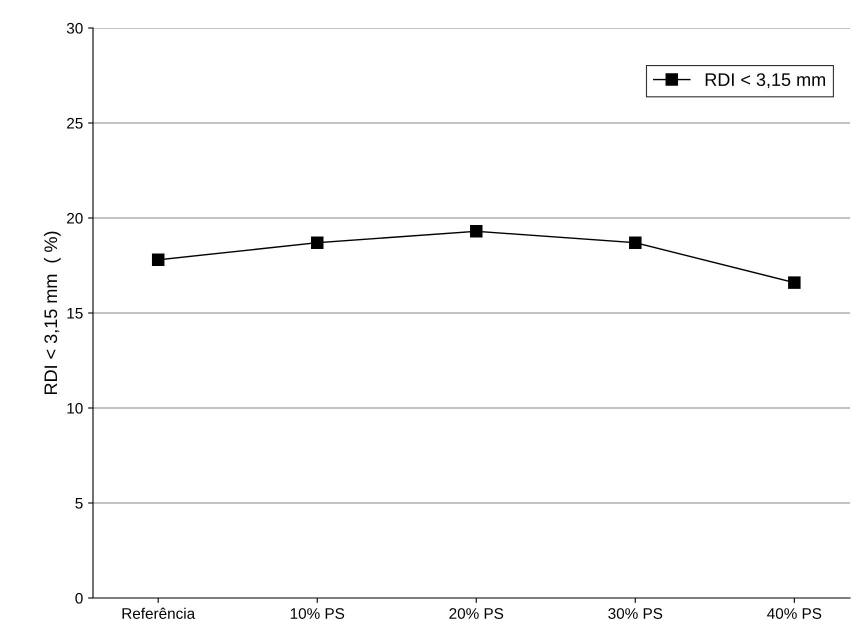 Image resolution: width=855 pixels, height=635 pixels. What do you see at coordinates (79, 503) in the screenshot?
I see `y-tick-label: 5` at bounding box center [79, 503].